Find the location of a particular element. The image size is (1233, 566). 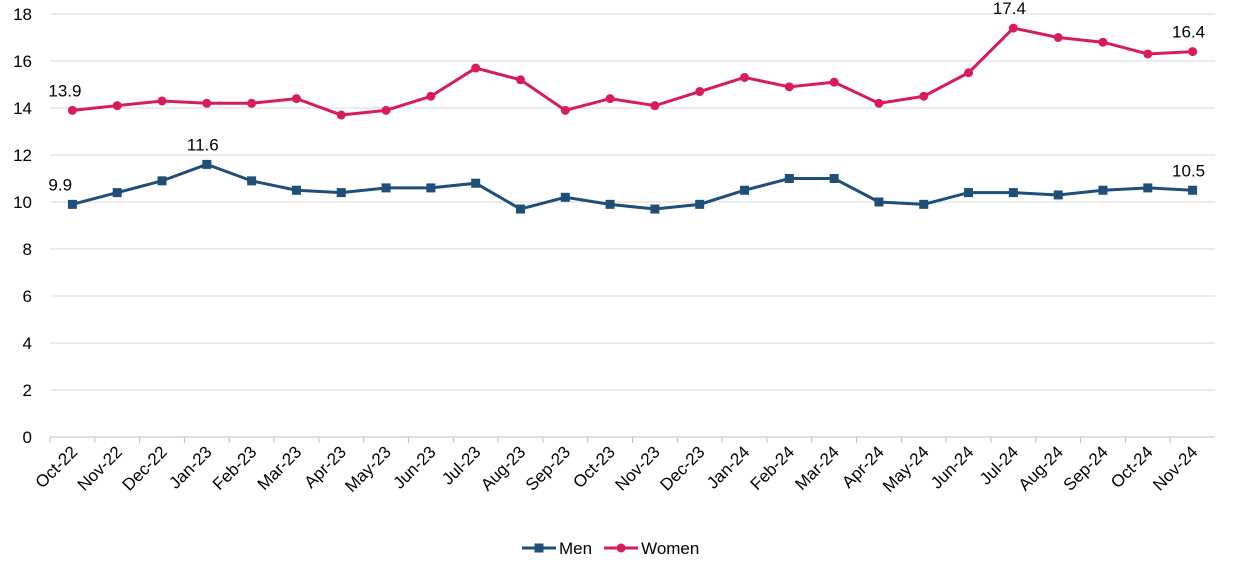

x-tick-label: Sep-23 is located at coordinates (548, 468).